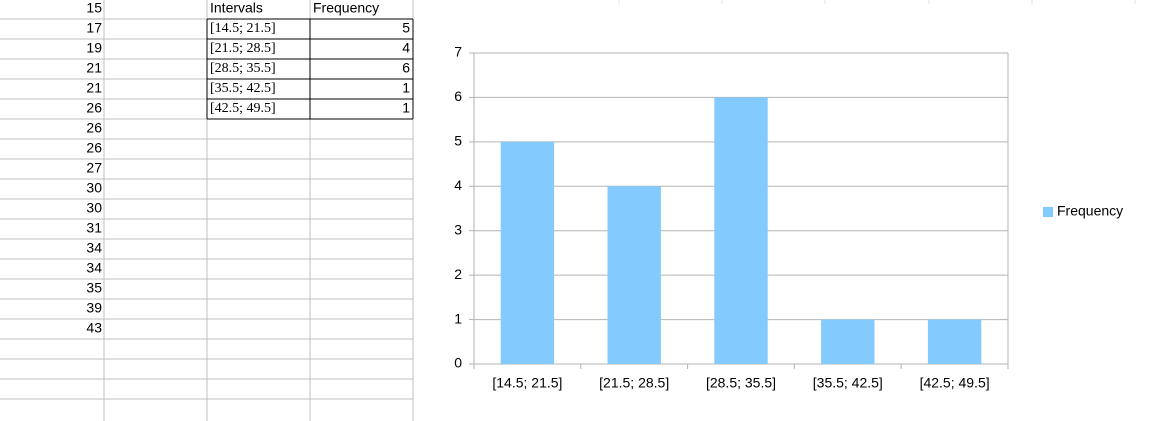  Describe the element at coordinates (1048, 212) in the screenshot. I see `legend-swatch` at that location.